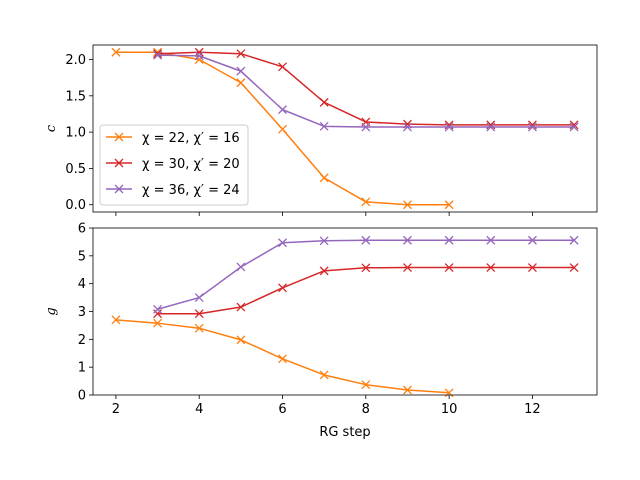  Describe the element at coordinates (116, 409) in the screenshot. I see `bottom-x-tick-label: 2` at that location.